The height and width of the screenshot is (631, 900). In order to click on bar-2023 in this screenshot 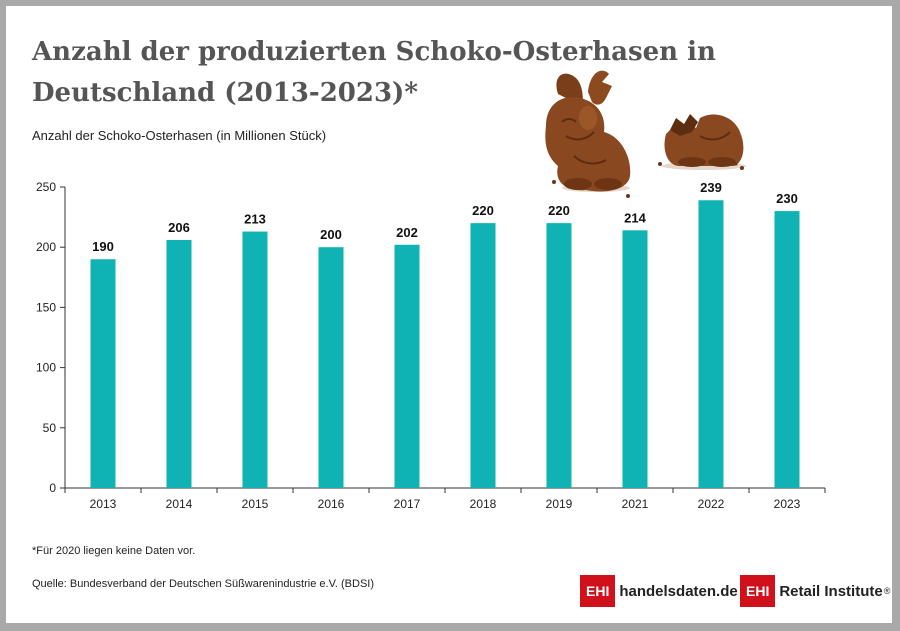, I will do `click(787, 349)`.